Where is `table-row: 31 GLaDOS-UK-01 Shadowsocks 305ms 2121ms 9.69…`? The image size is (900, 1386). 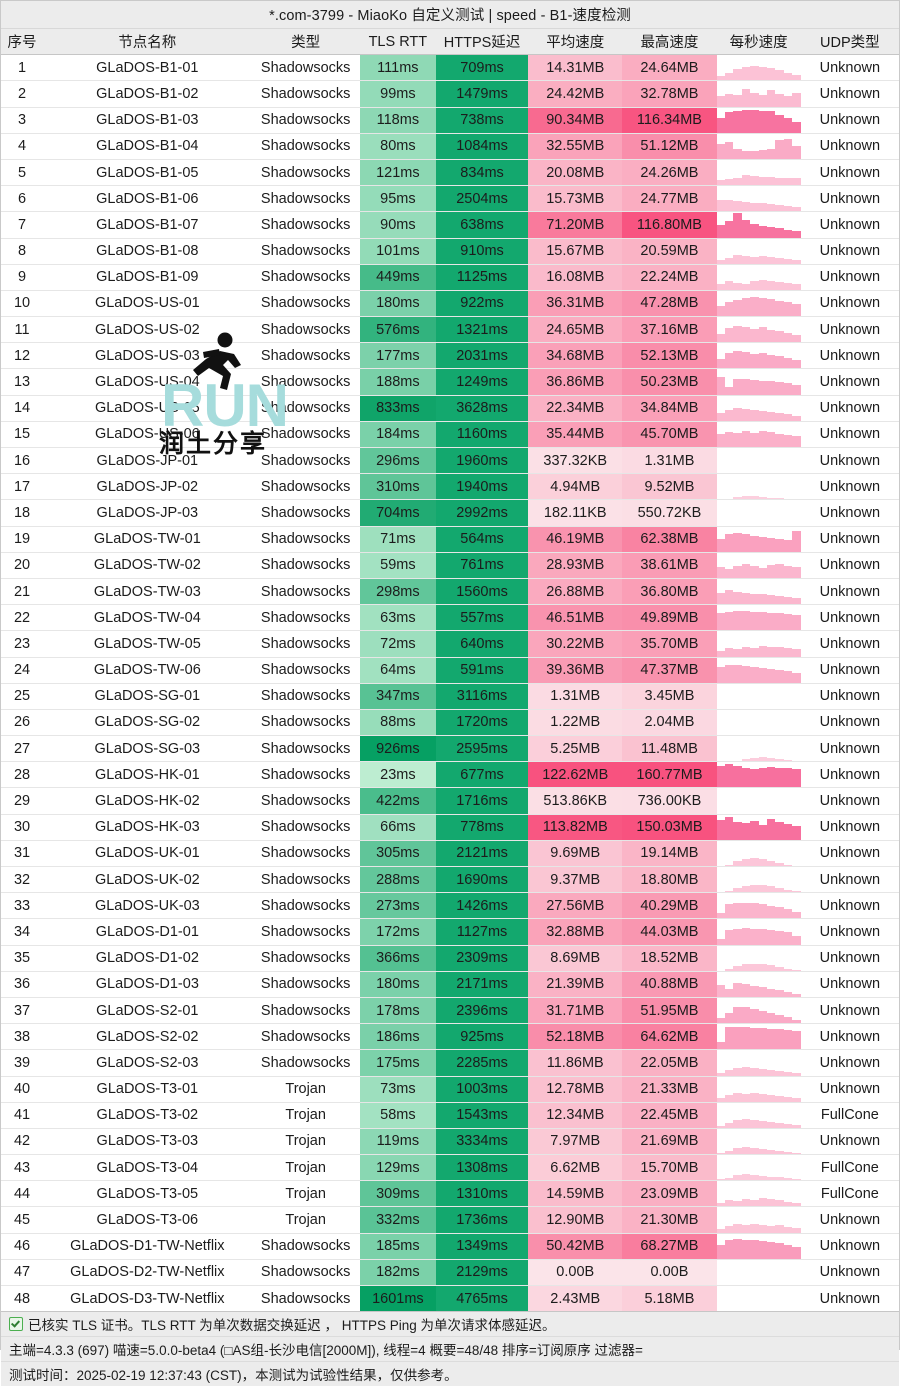
table-row: 31 GLaDOS-UK-01 Shadowsocks 305ms 2121ms 9.69… is located at coordinates (450, 853).